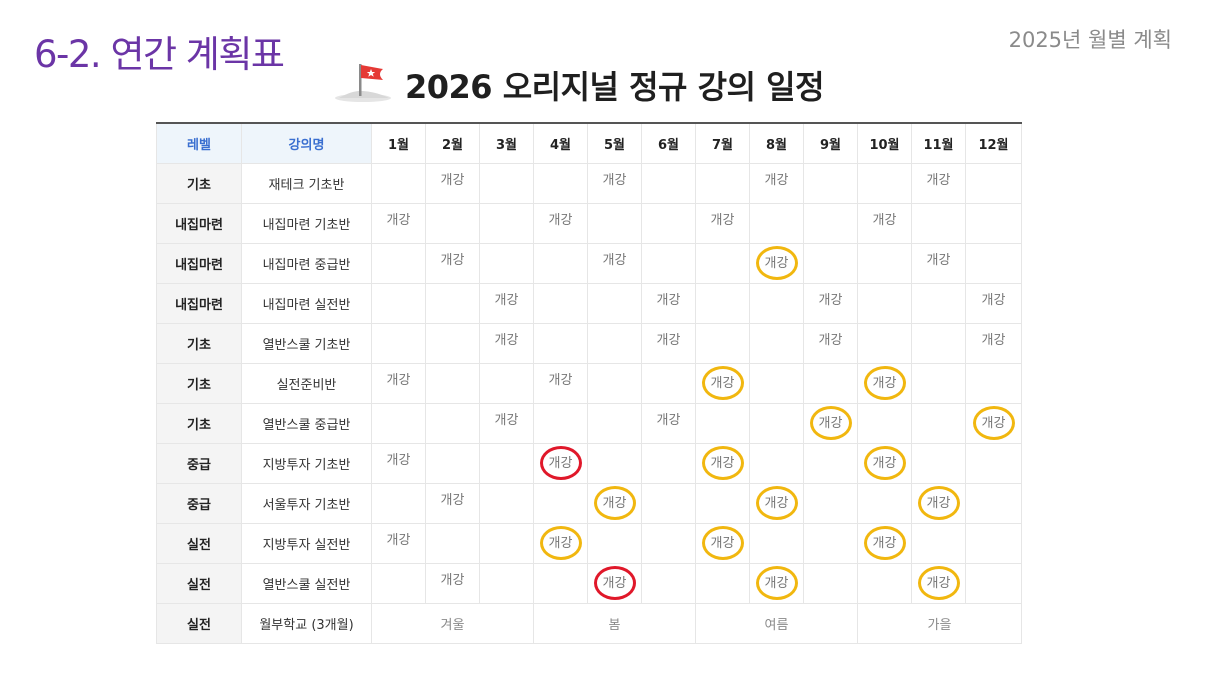 The height and width of the screenshot is (684, 1216). Describe the element at coordinates (452, 623) in the screenshot. I see `season-cell-winter: 겨울` at that location.